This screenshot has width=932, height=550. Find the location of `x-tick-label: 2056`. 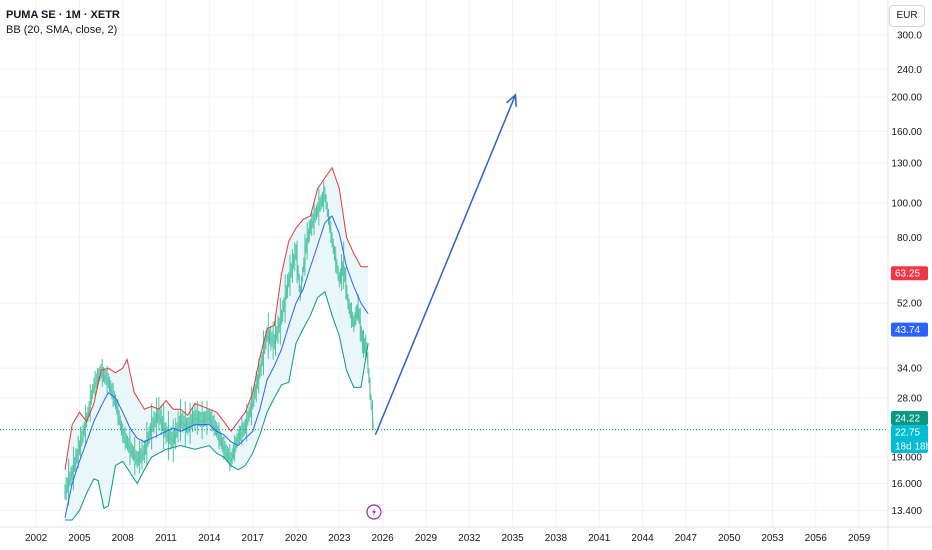

x-tick-label: 2056 is located at coordinates (816, 538).